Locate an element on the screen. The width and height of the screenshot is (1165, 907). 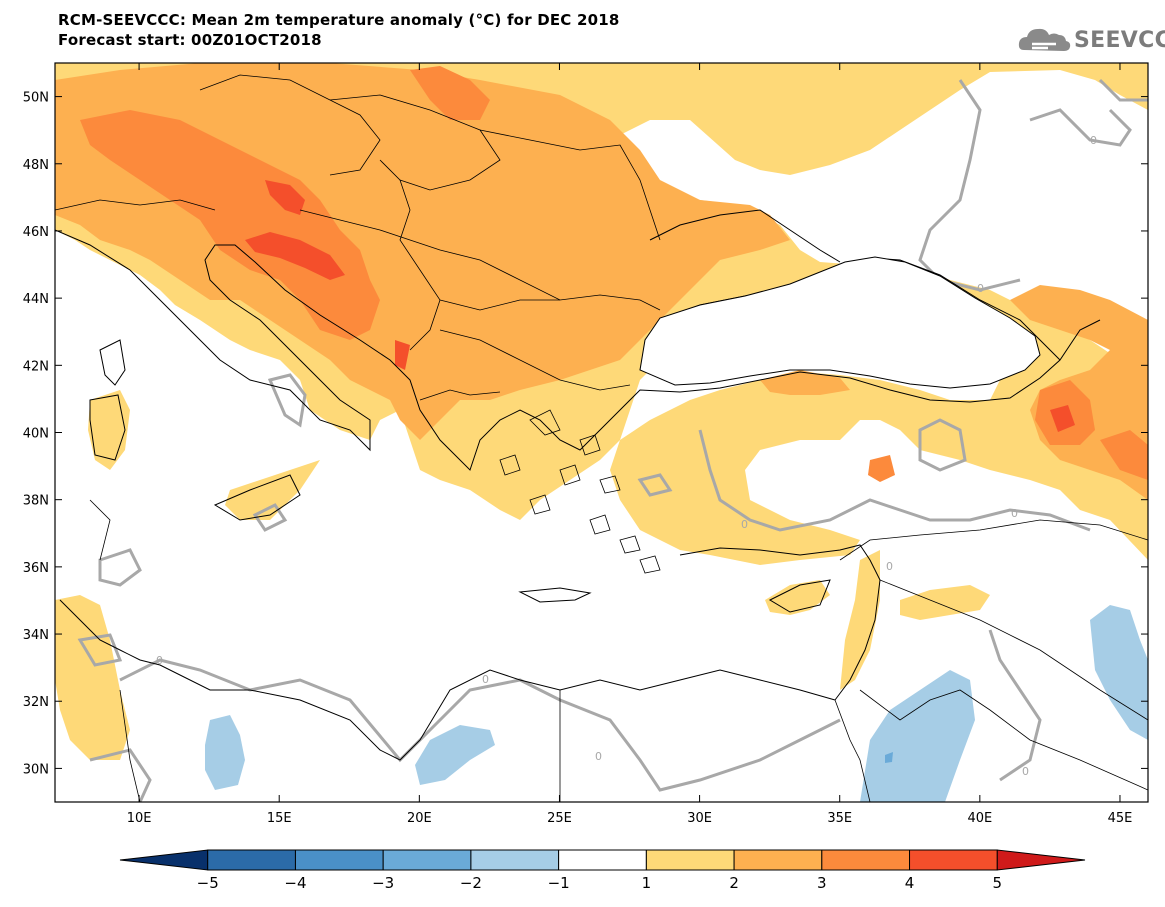
lat-tick-label: 46N is located at coordinates (36, 232).